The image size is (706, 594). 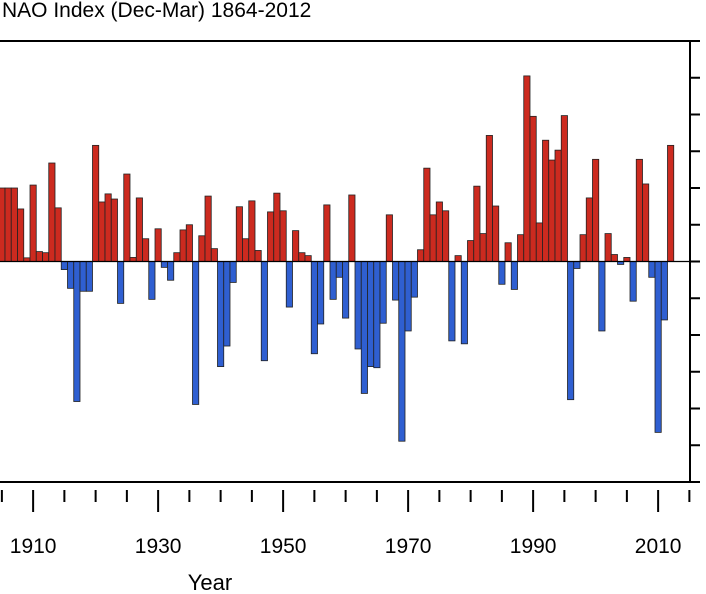 What do you see at coordinates (156, 11) in the screenshot?
I see `chart-title: NAO Index (Dec-Mar) 1864-2012` at bounding box center [156, 11].